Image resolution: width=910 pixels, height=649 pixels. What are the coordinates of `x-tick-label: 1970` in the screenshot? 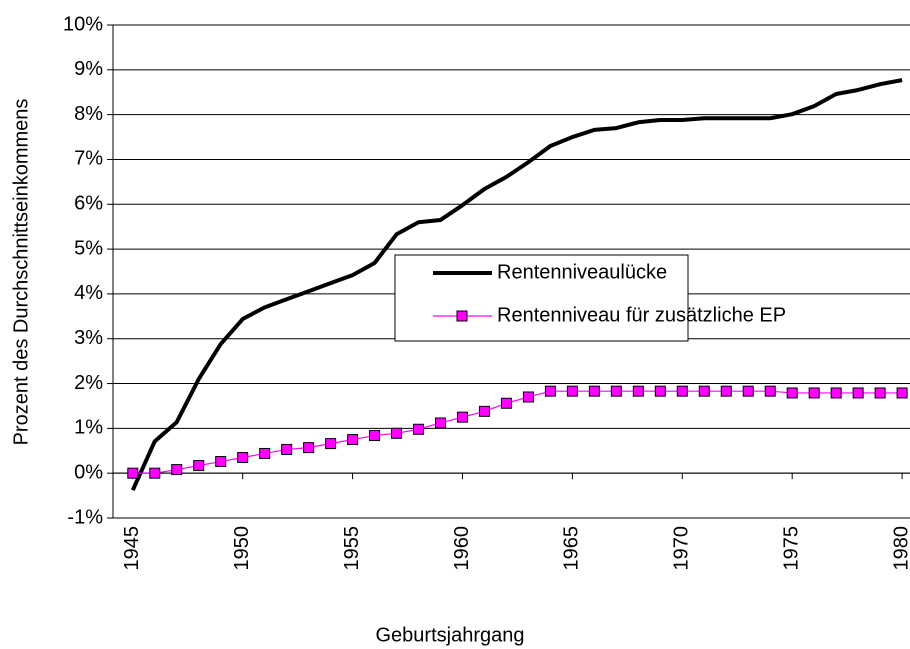 It's located at (682, 548).